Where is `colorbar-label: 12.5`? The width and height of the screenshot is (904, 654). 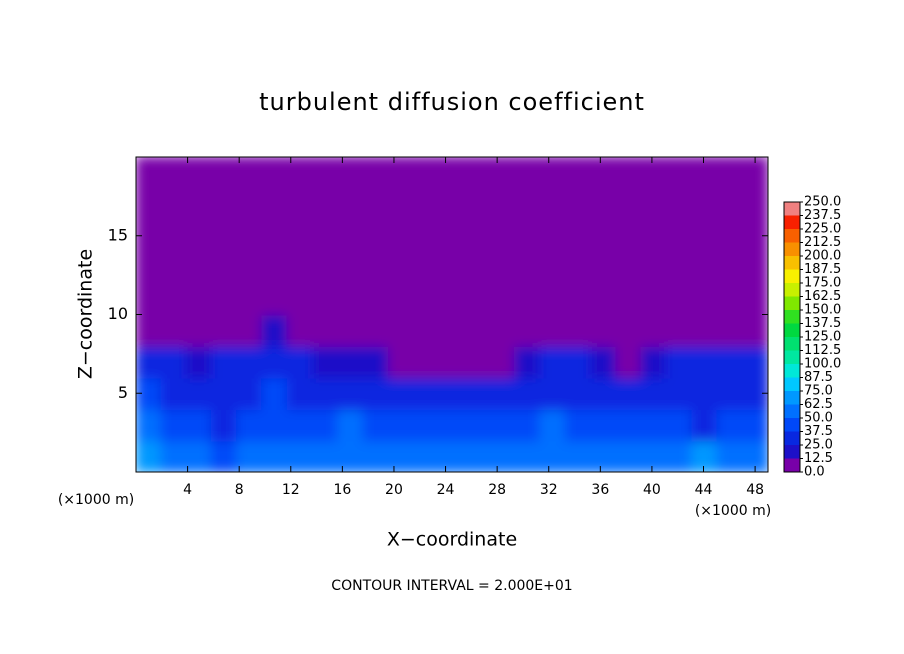 colorbar-label: 12.5 is located at coordinates (818, 458).